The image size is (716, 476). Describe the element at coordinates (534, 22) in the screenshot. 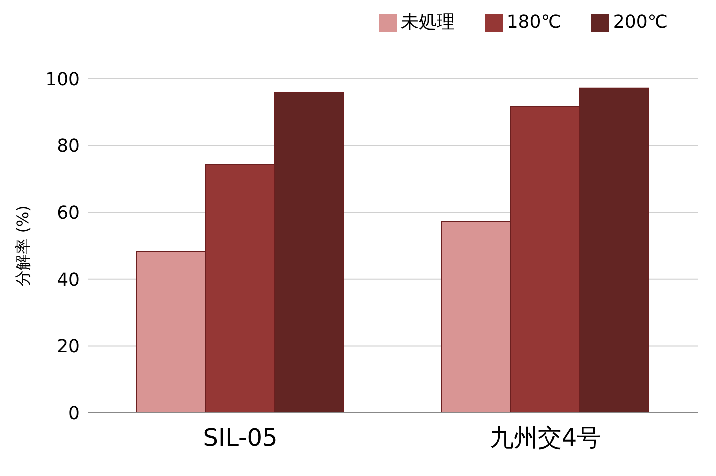

I see `legend-label: 180℃` at that location.